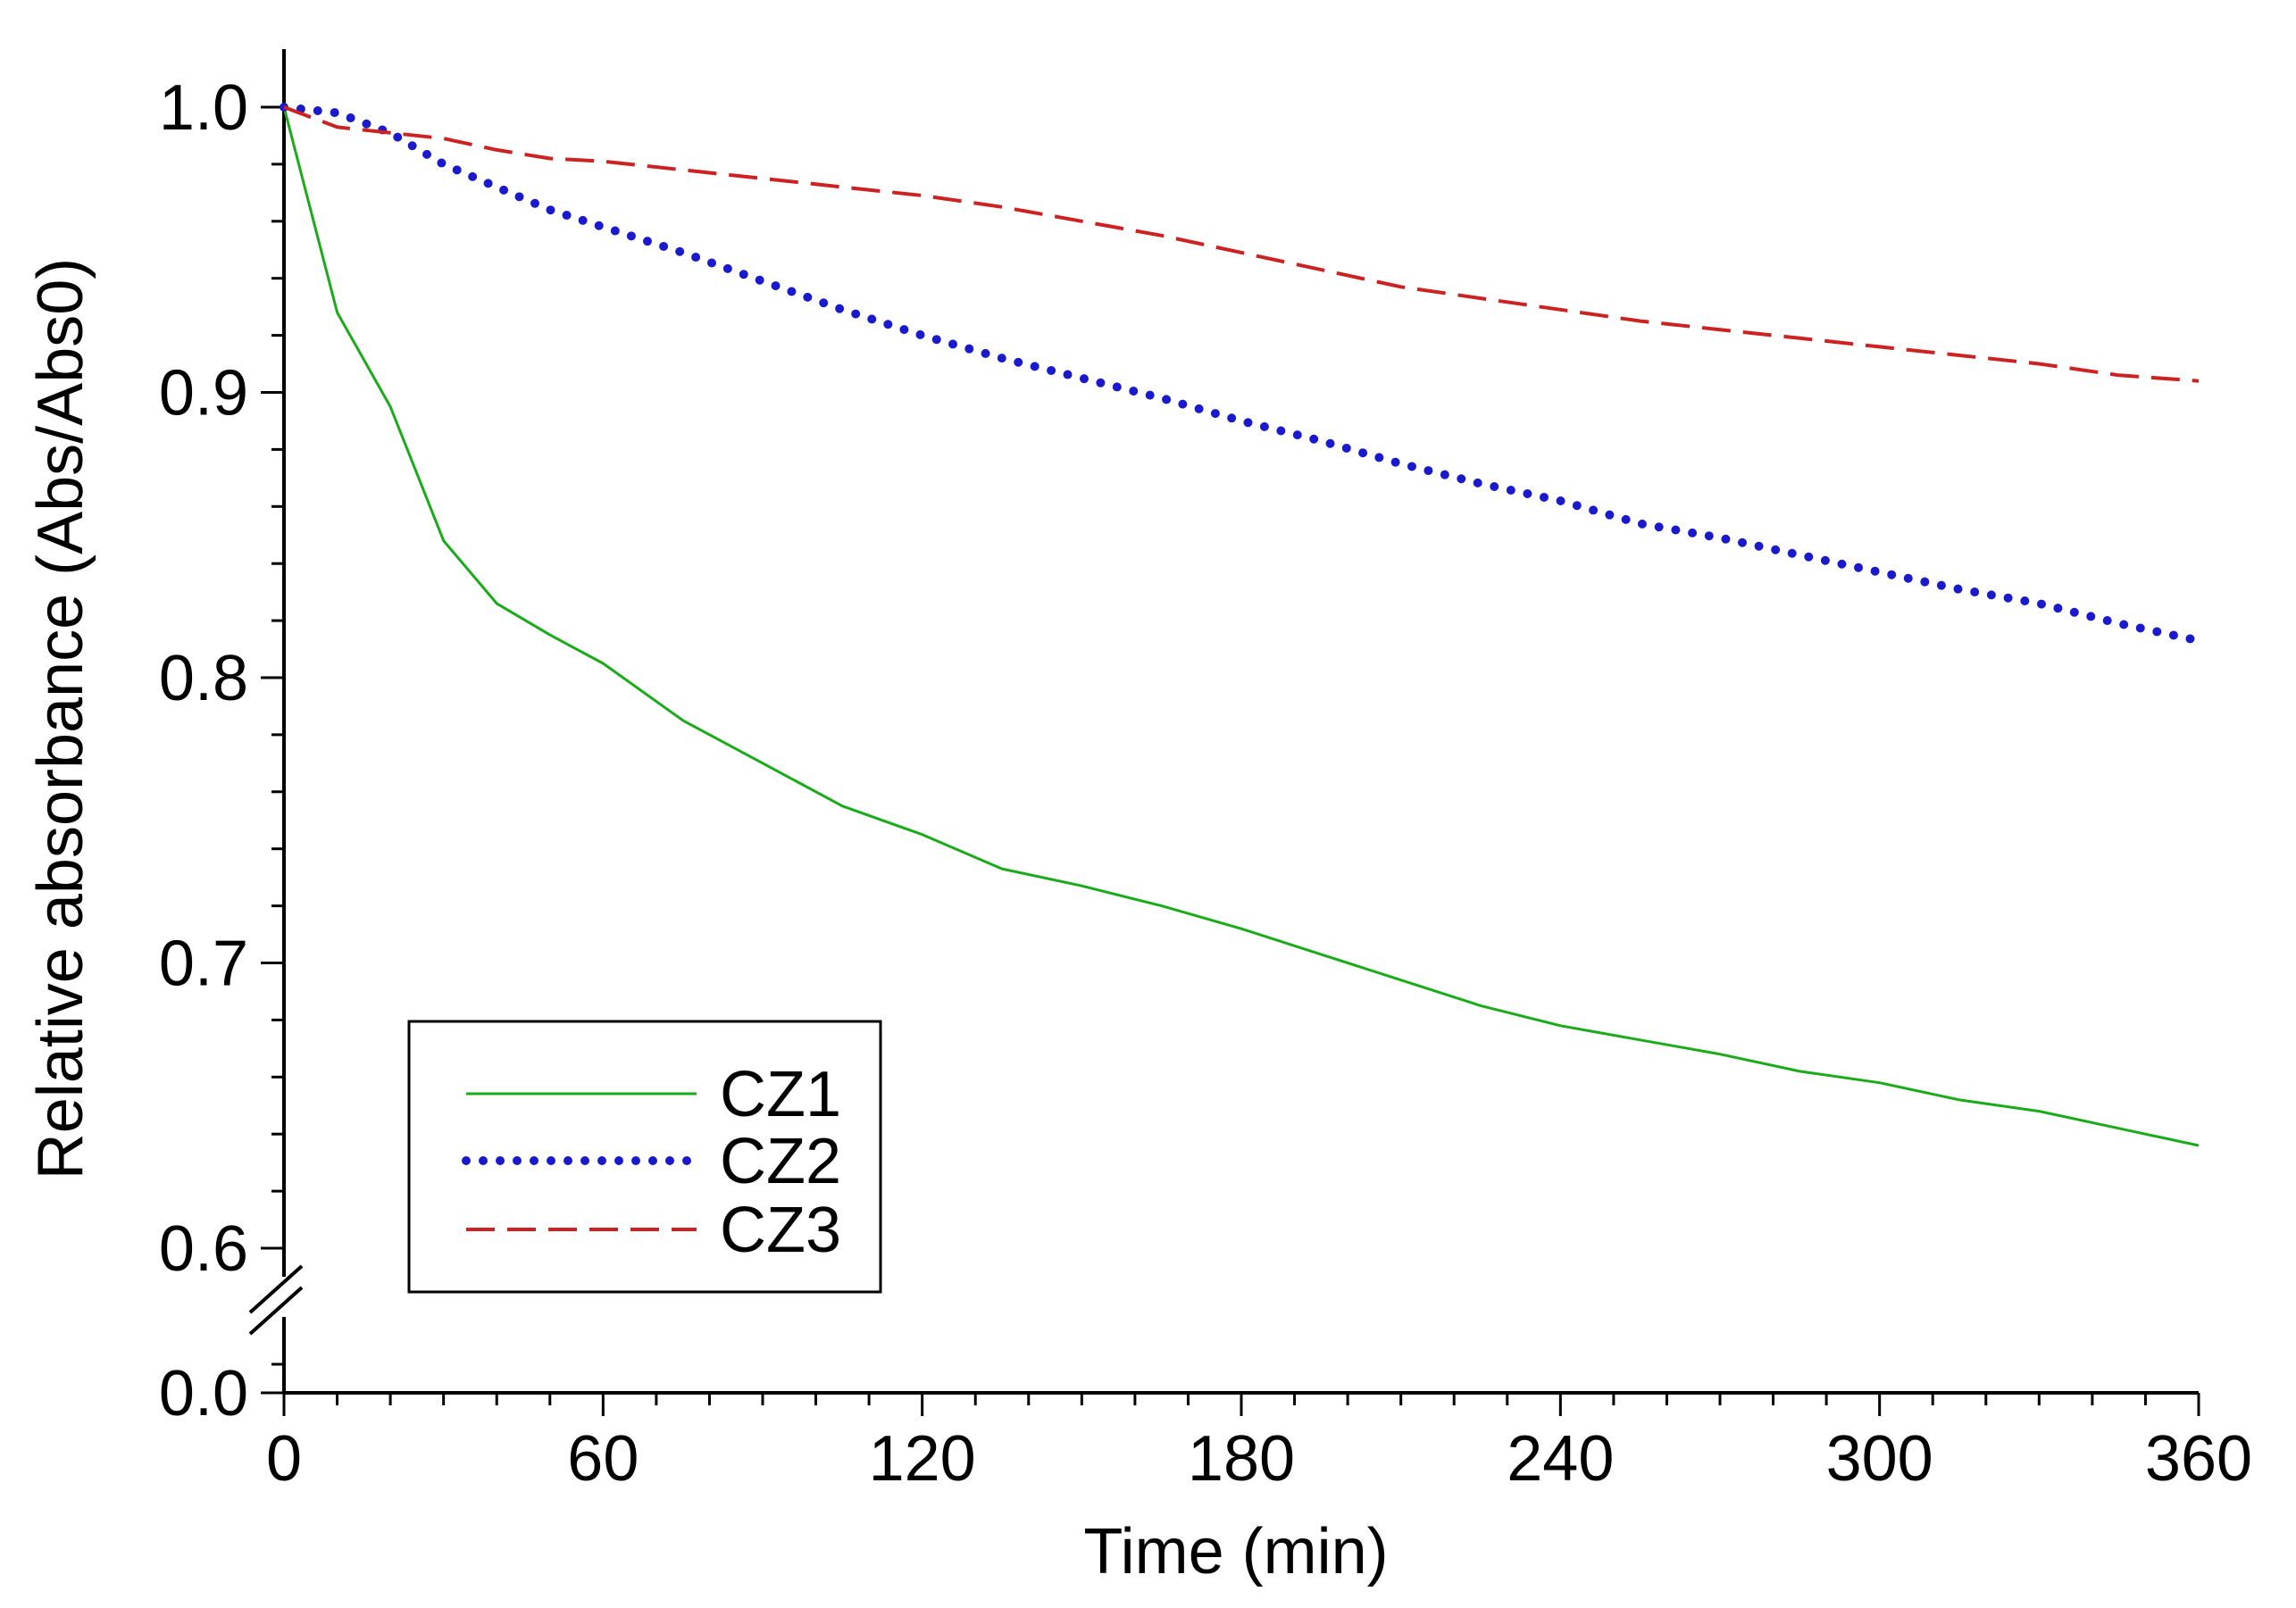 The width and height of the screenshot is (2296, 1608). I want to click on y-tick-label: 0.8, so click(203, 678).